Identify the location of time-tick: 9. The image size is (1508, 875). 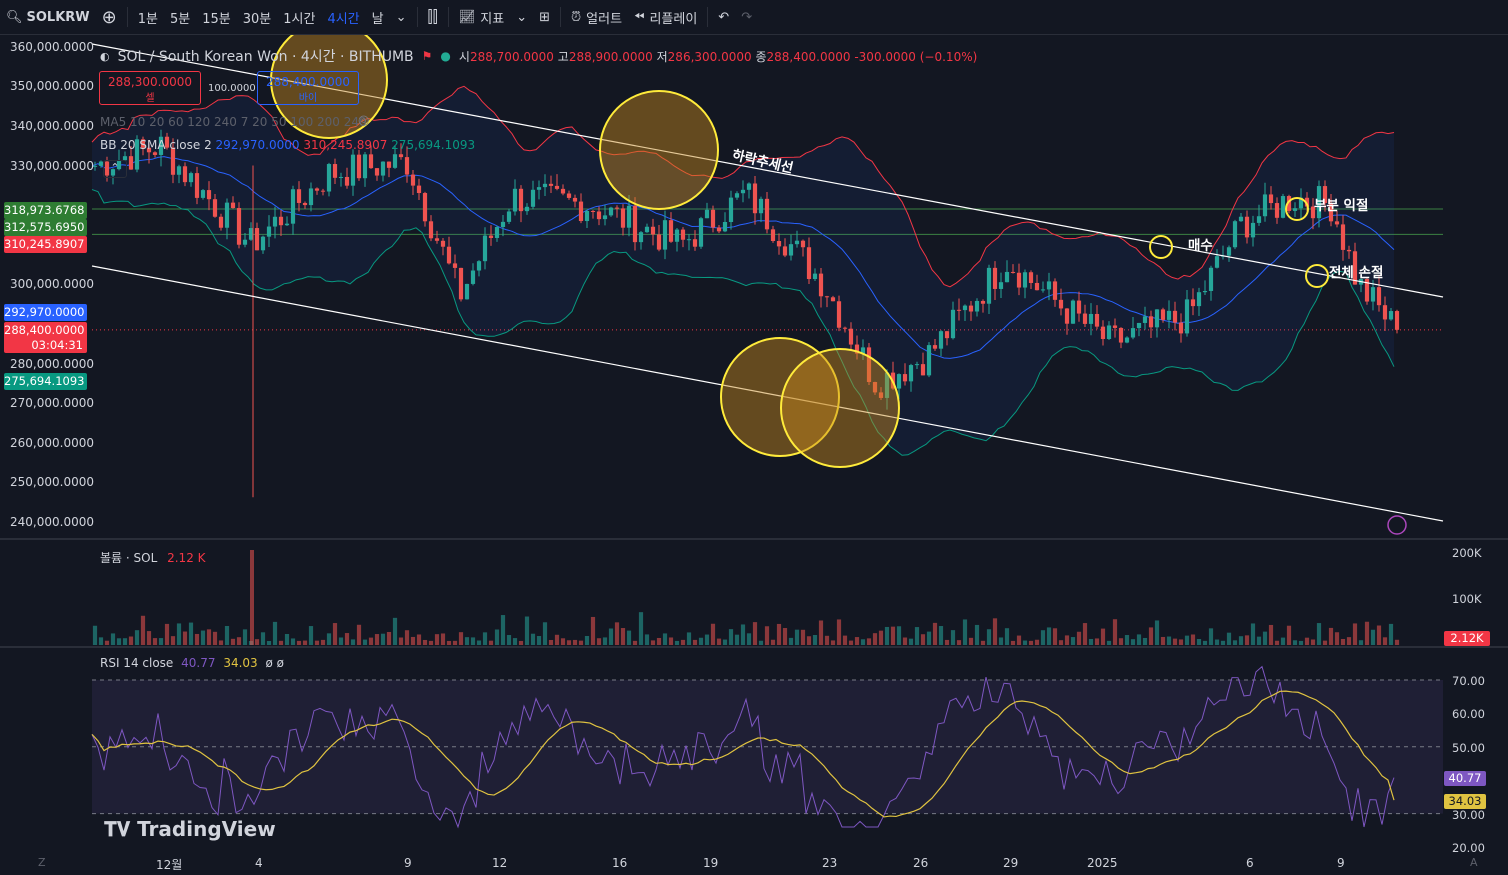
(408, 863).